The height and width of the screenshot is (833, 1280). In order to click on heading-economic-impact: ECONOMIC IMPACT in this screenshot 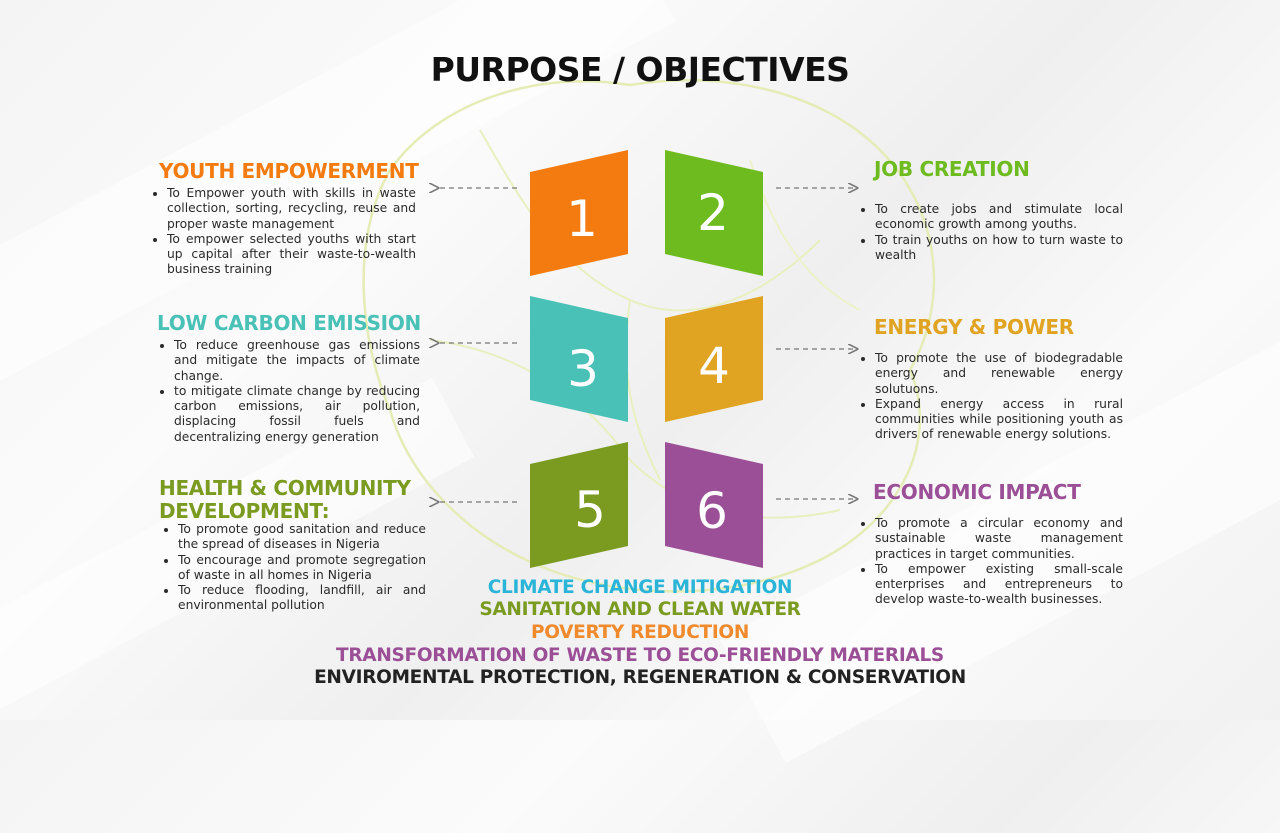, I will do `click(977, 492)`.